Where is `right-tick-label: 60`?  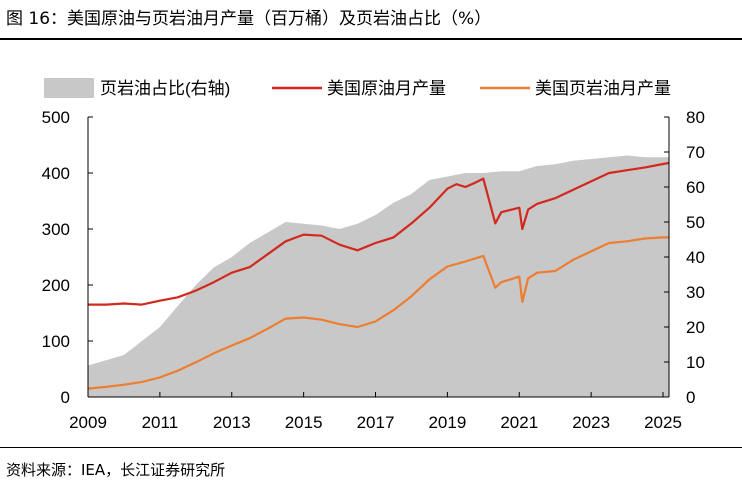 right-tick-label: 60 is located at coordinates (695, 187).